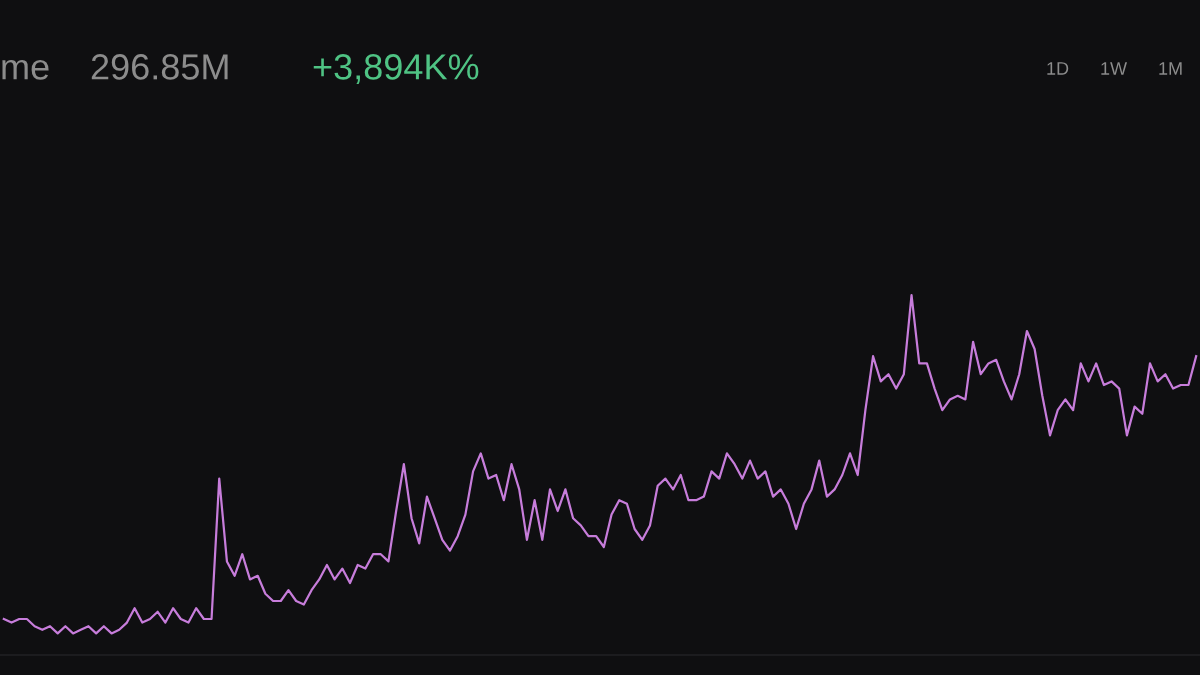 The width and height of the screenshot is (1200, 675). What do you see at coordinates (1170, 68) in the screenshot?
I see `text: 1M` at bounding box center [1170, 68].